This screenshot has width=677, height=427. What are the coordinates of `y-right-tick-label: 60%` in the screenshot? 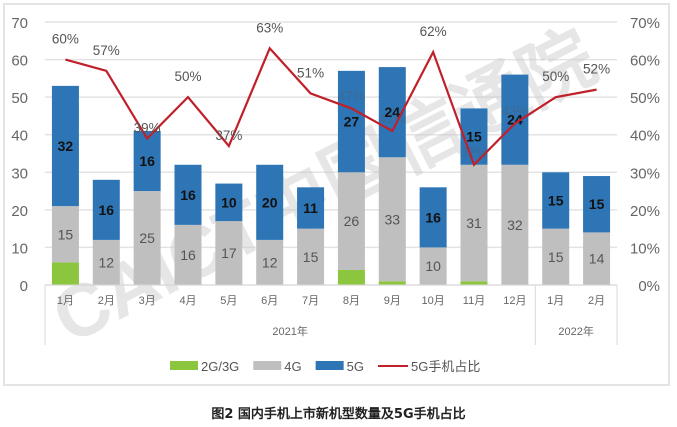 It's located at (645, 61).